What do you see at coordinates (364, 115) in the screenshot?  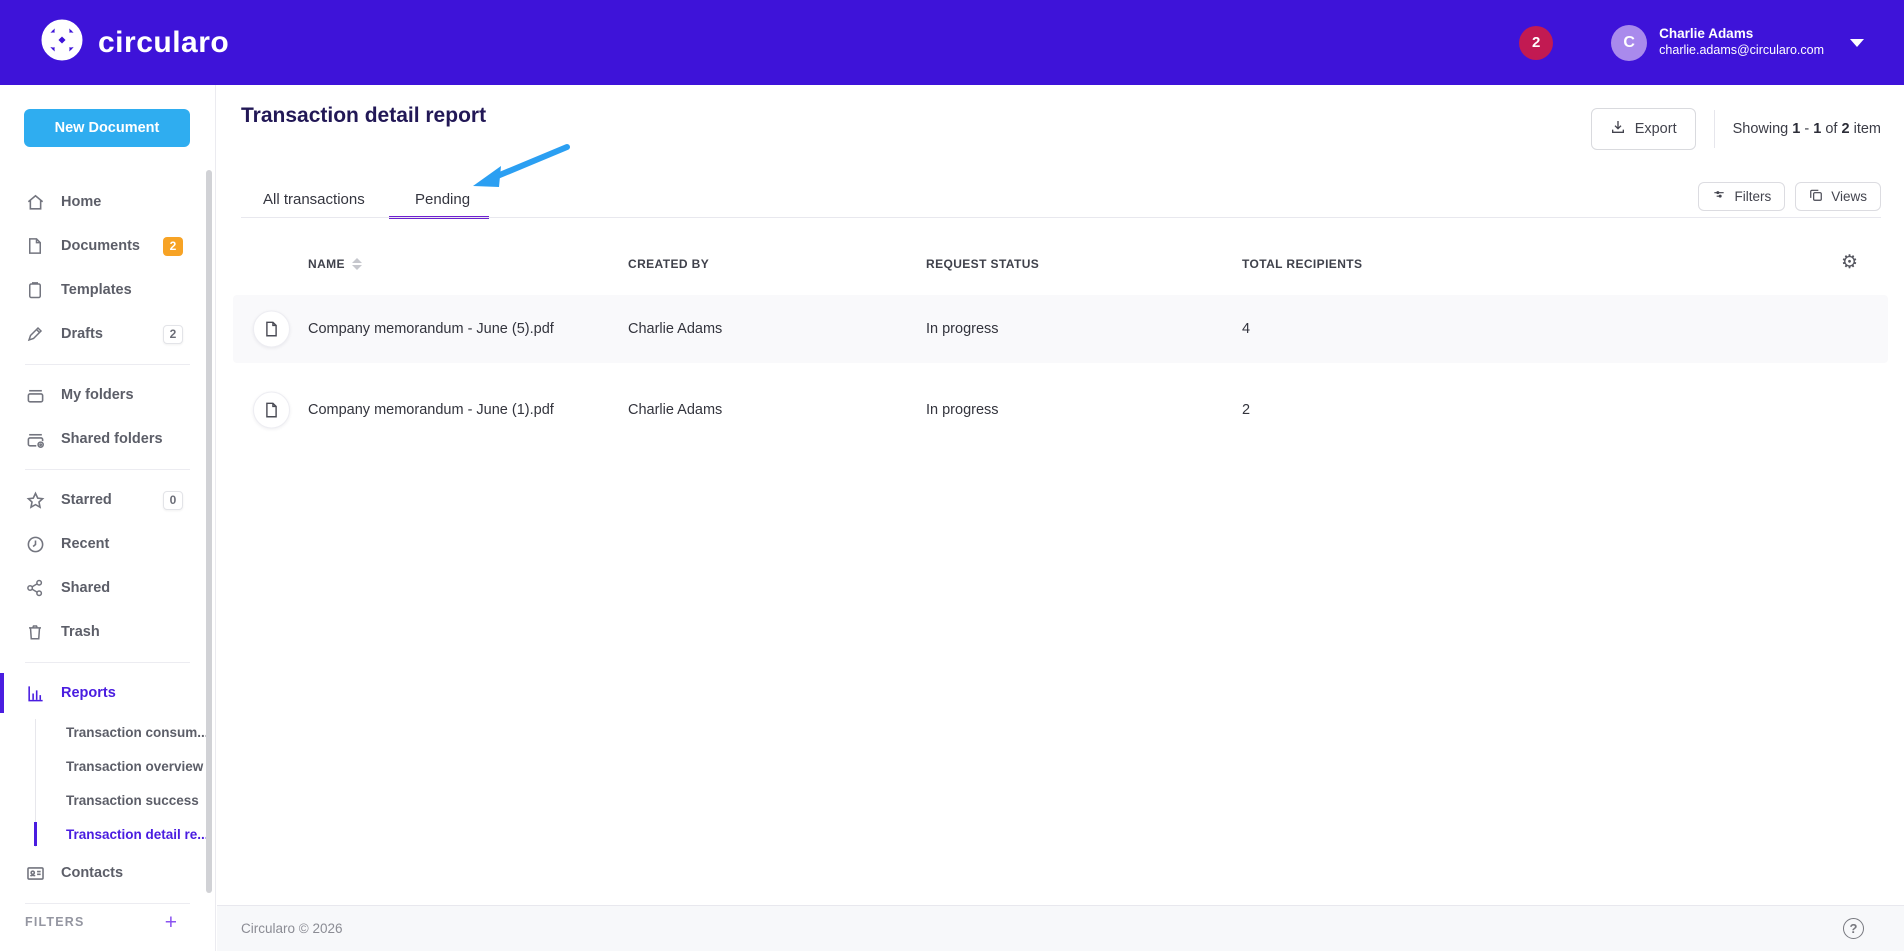 I see `page-title: Transaction detail report` at bounding box center [364, 115].